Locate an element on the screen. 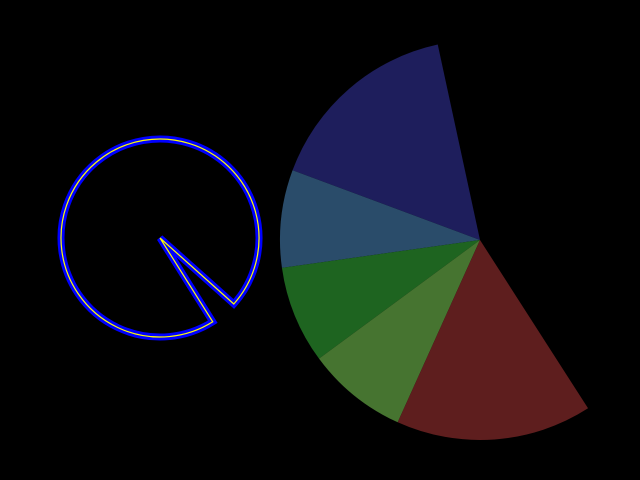 The image size is (640, 480). outline-yellow-stroke is located at coordinates (160, 238).